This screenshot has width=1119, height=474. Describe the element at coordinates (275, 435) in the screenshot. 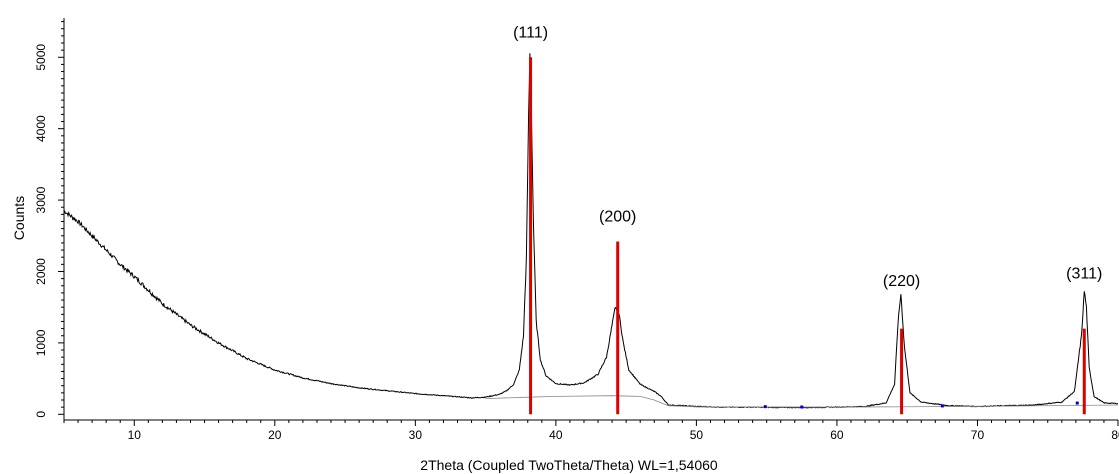

I see `x-tick-label: 20` at that location.